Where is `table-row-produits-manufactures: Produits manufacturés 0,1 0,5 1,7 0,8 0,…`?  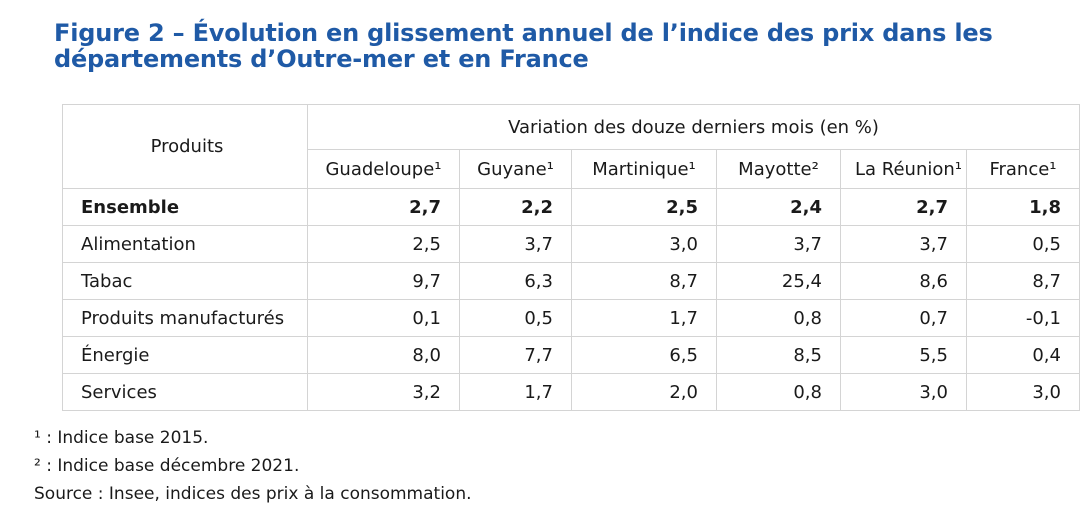
table-row-produits-manufactures: Produits manufacturés 0,1 0,5 1,7 0,8 0,… is located at coordinates (571, 318).